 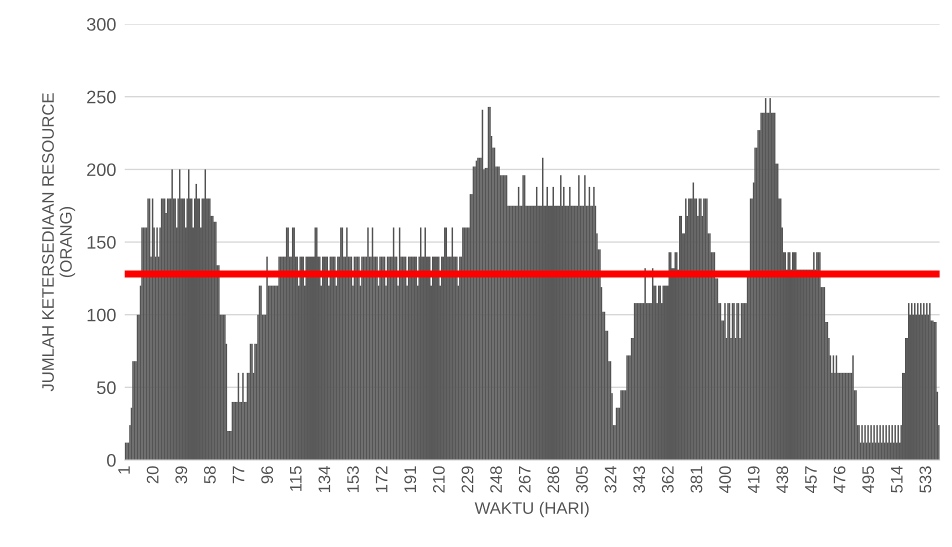 I want to click on x-tick-label: 324, so click(x=610, y=479).